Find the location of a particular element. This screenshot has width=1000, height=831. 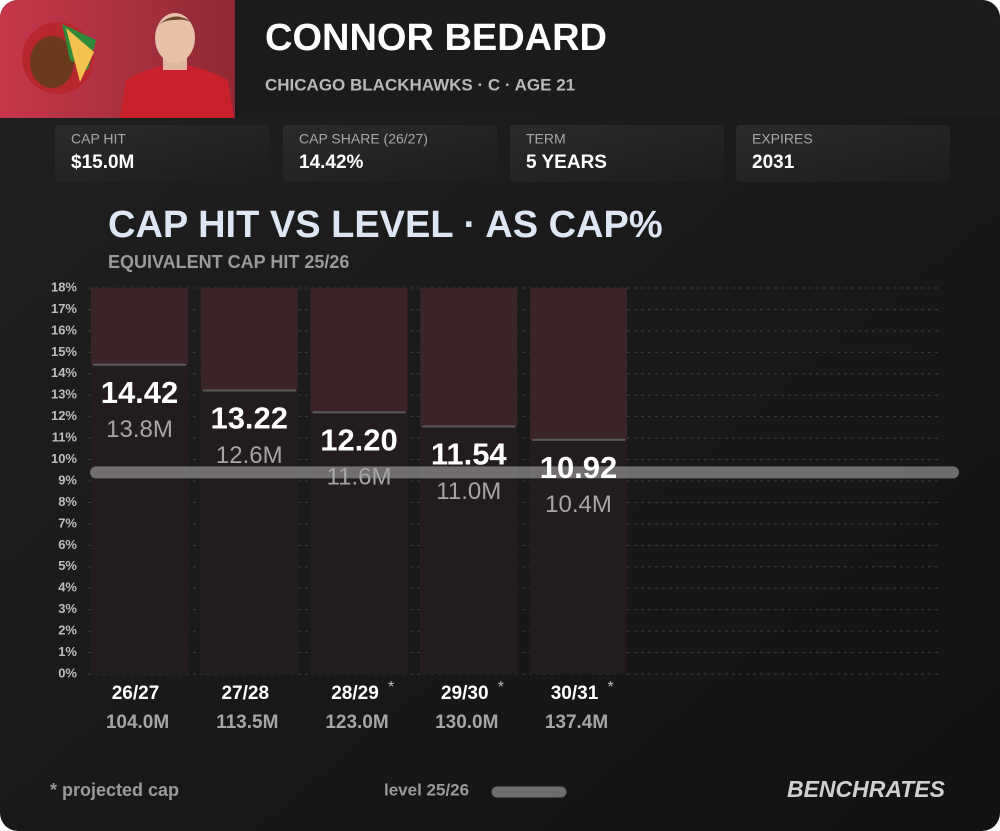

y-tick-label: 15% is located at coordinates (64, 351).